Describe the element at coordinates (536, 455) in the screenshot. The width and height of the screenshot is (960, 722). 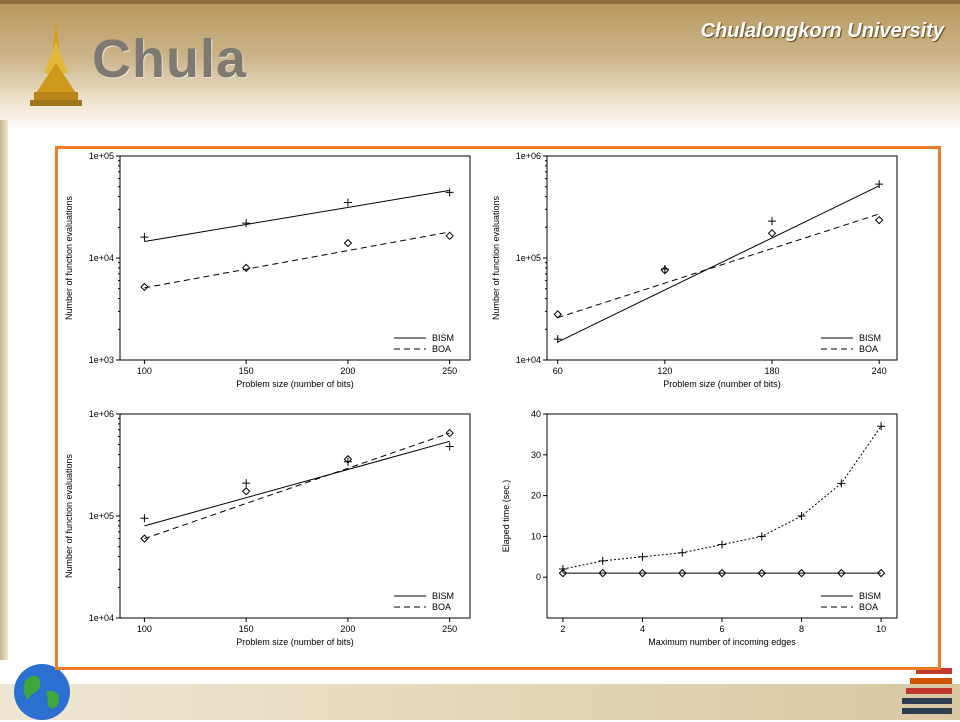
I see `chart3-y-tick-label: 30` at that location.